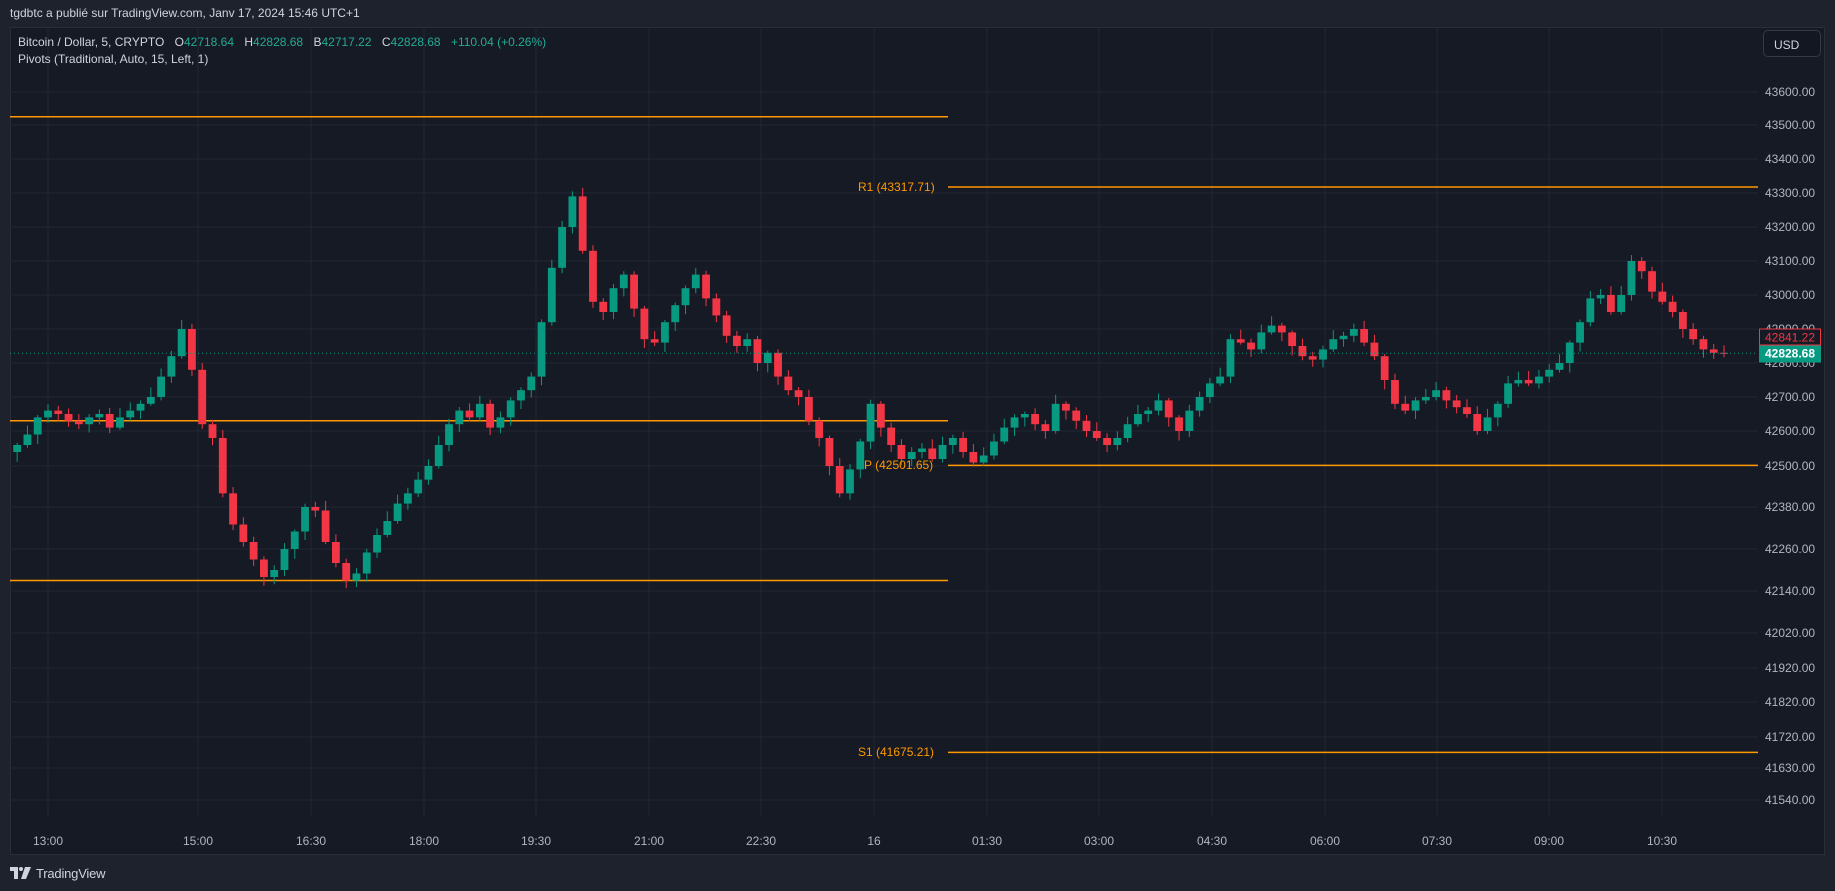  Describe the element at coordinates (896, 187) in the screenshot. I see `pivot-r1-label: R1 (43317.71)` at that location.